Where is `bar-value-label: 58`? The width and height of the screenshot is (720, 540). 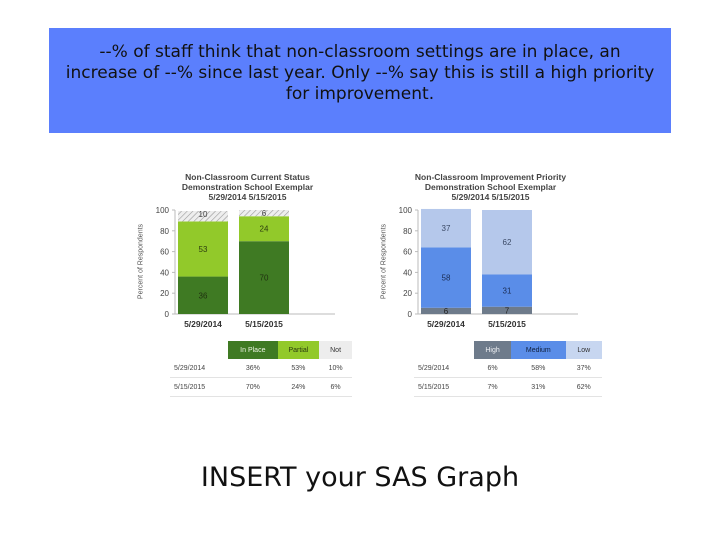
bar-value-label: 58 is located at coordinates (446, 278).